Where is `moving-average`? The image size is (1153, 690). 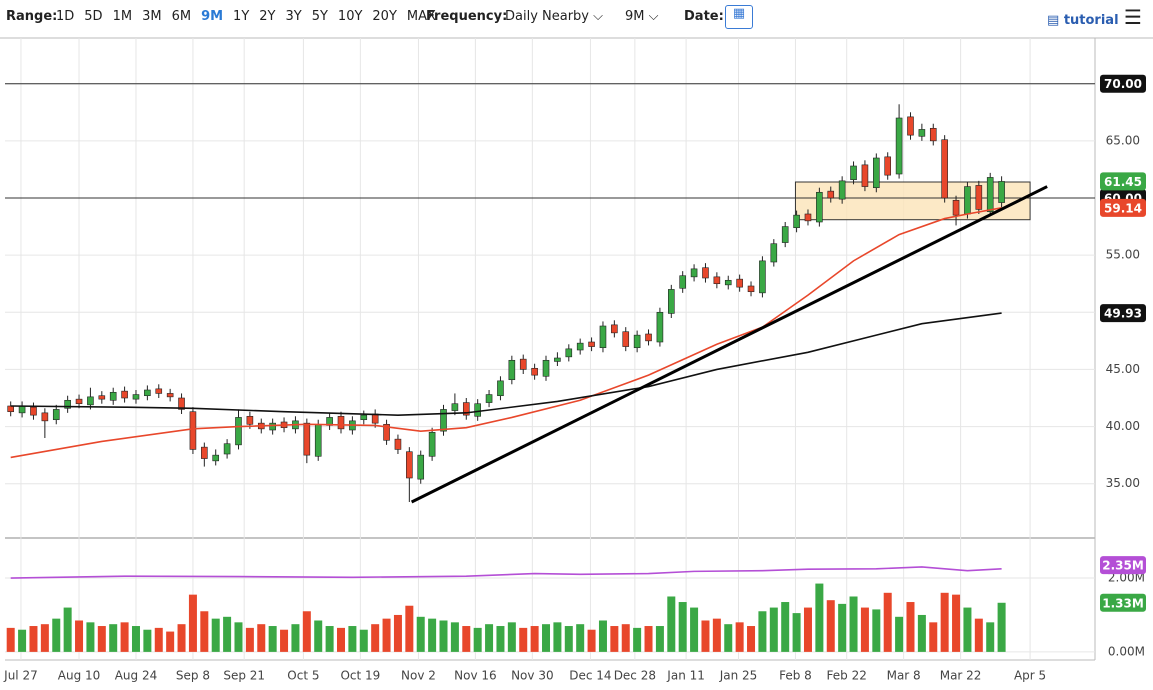
moving-average is located at coordinates (506, 364).